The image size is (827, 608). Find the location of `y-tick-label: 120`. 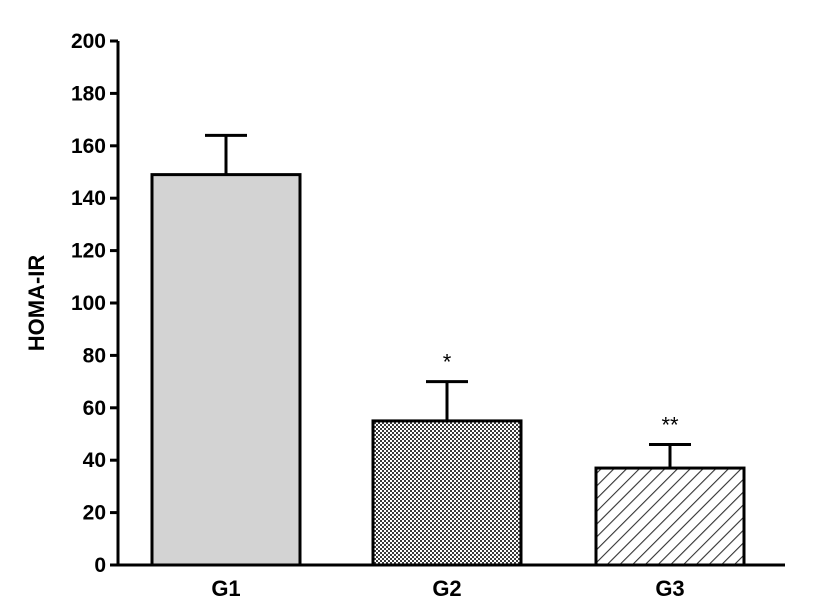

y-tick-label: 120 is located at coordinates (88, 251).